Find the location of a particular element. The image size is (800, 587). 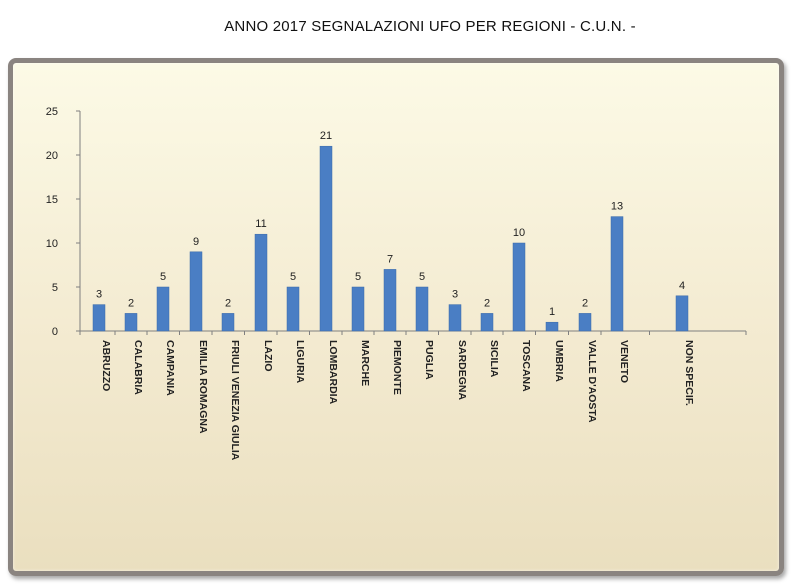

category-label: EMILIA ROMAGNA is located at coordinates (203, 387).